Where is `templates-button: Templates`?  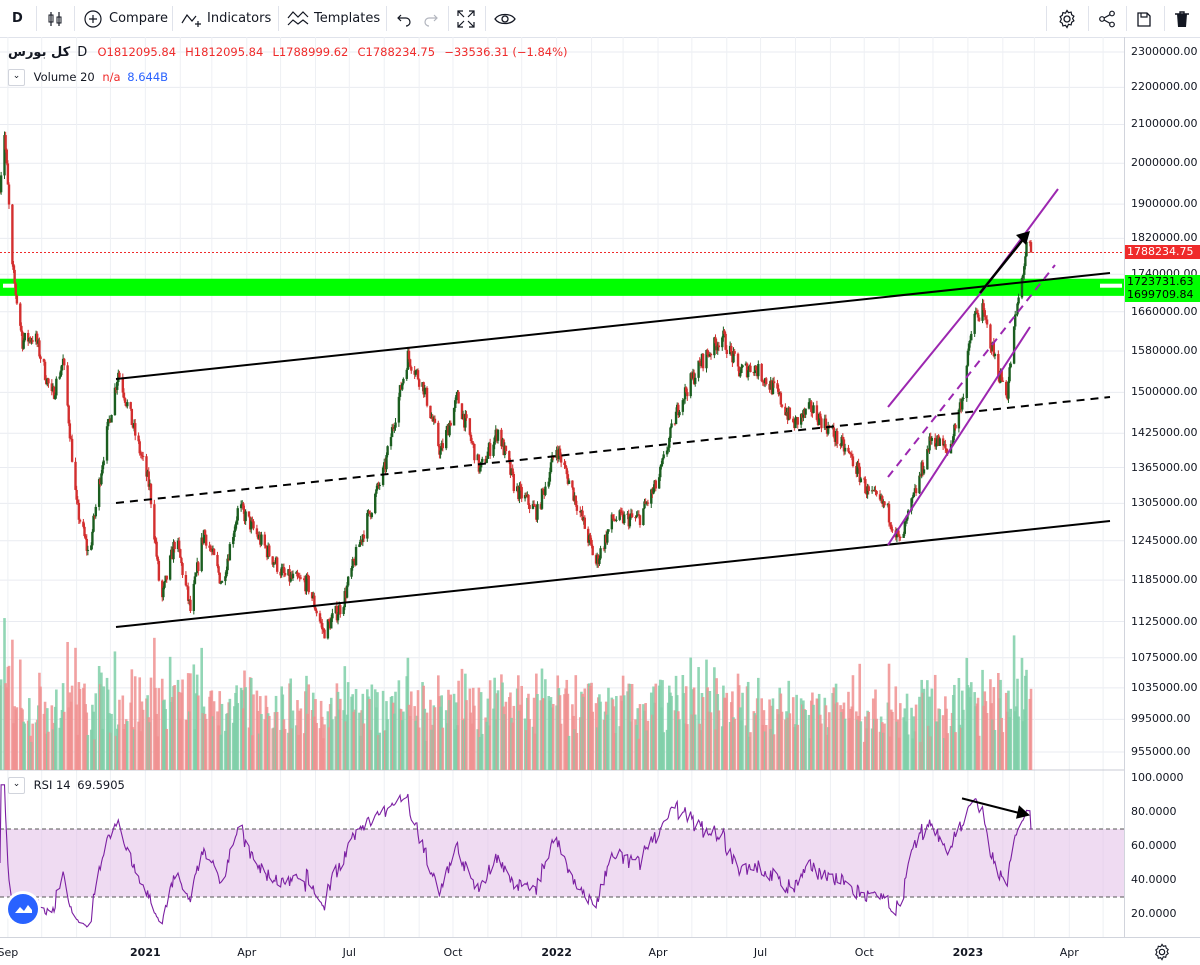
templates-button: Templates is located at coordinates (333, 18).